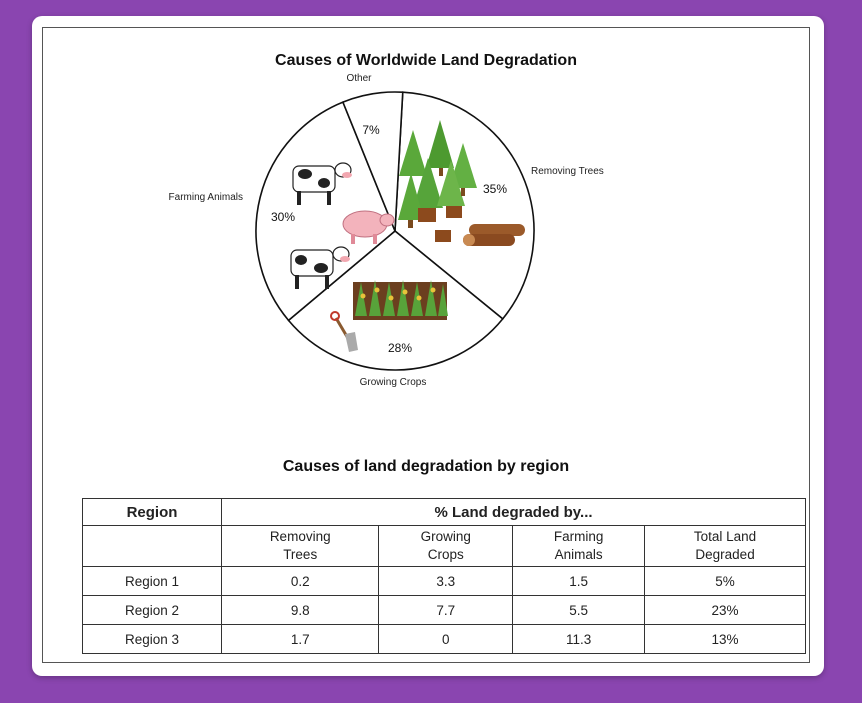 This screenshot has width=862, height=703. I want to click on value-cell: 0.2, so click(300, 581).